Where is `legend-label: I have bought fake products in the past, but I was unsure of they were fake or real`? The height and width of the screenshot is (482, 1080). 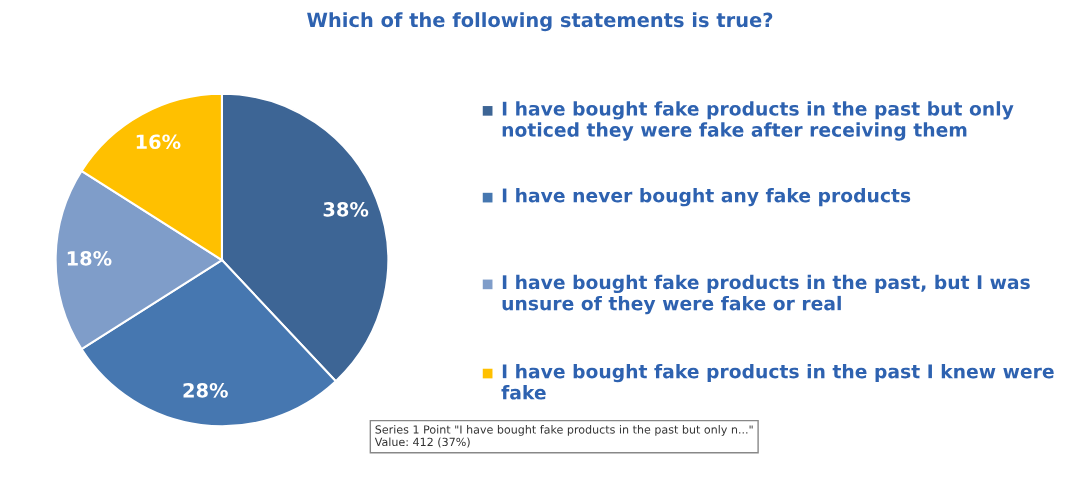
legend-label: I have bought fake products in the past, but I was unsure of they were fake or real is located at coordinates (766, 294).